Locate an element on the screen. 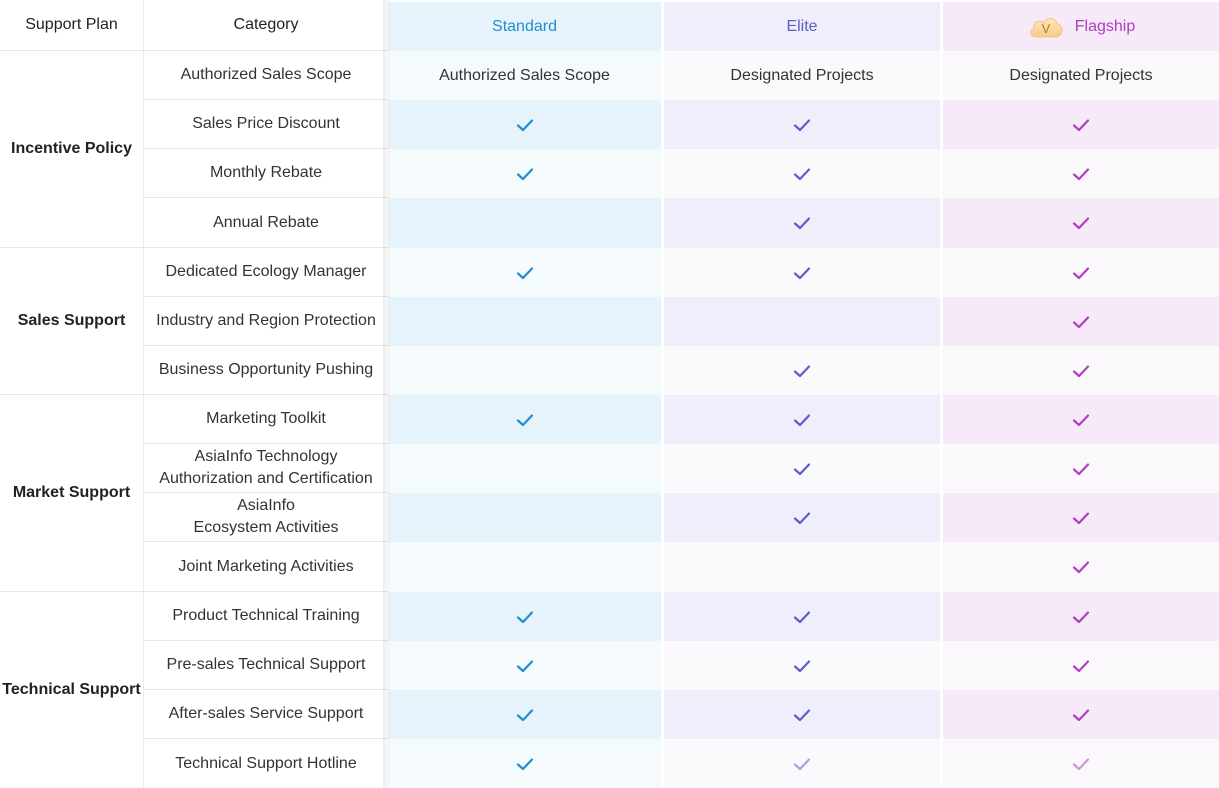  category-label-line: AsiaInfo Technology is located at coordinates (266, 456).